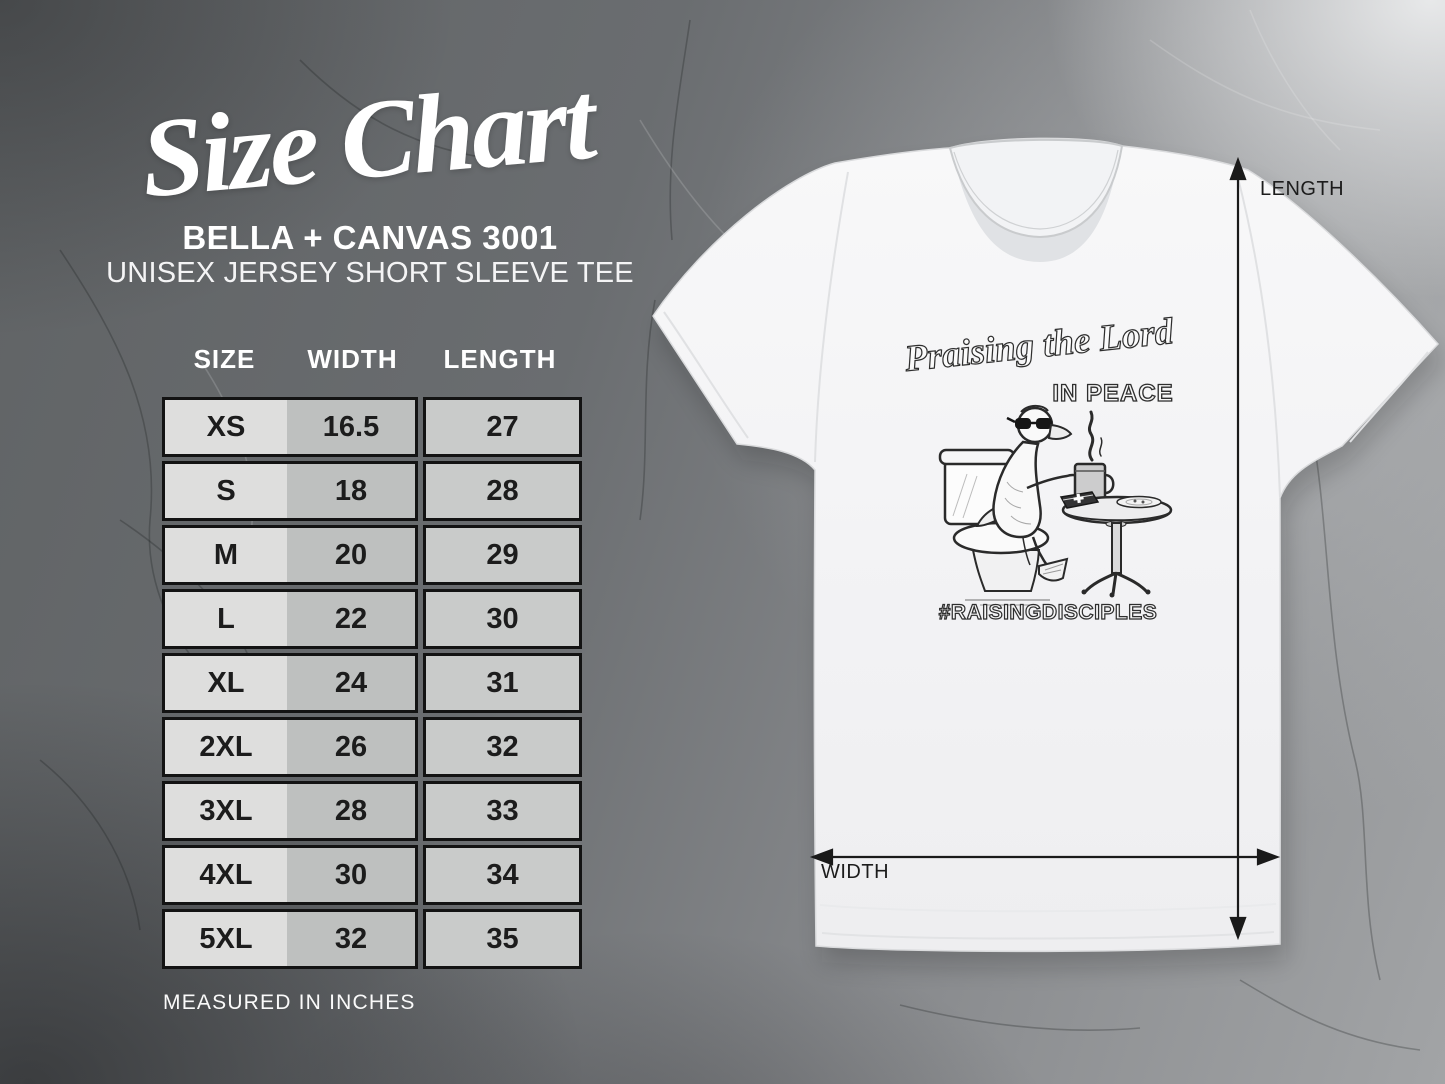  I want to click on column-header-length: LENGTH, so click(500, 359).